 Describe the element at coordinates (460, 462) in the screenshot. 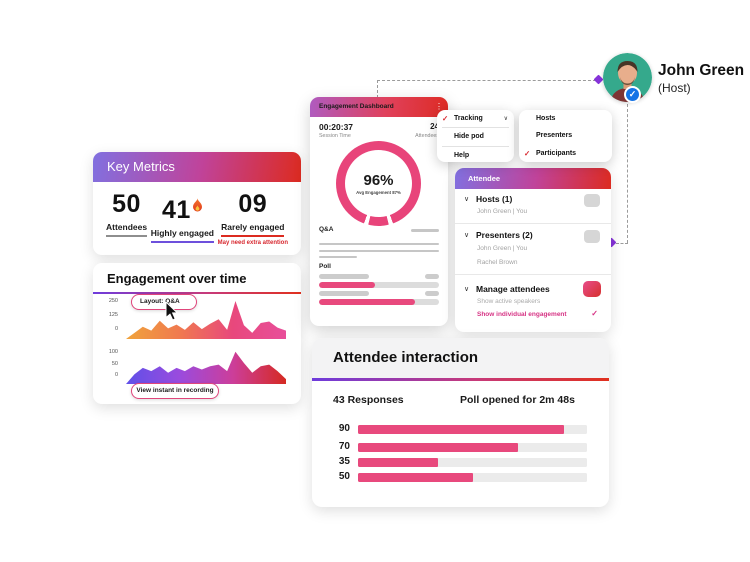

I see `poll-bar-row: 35` at that location.